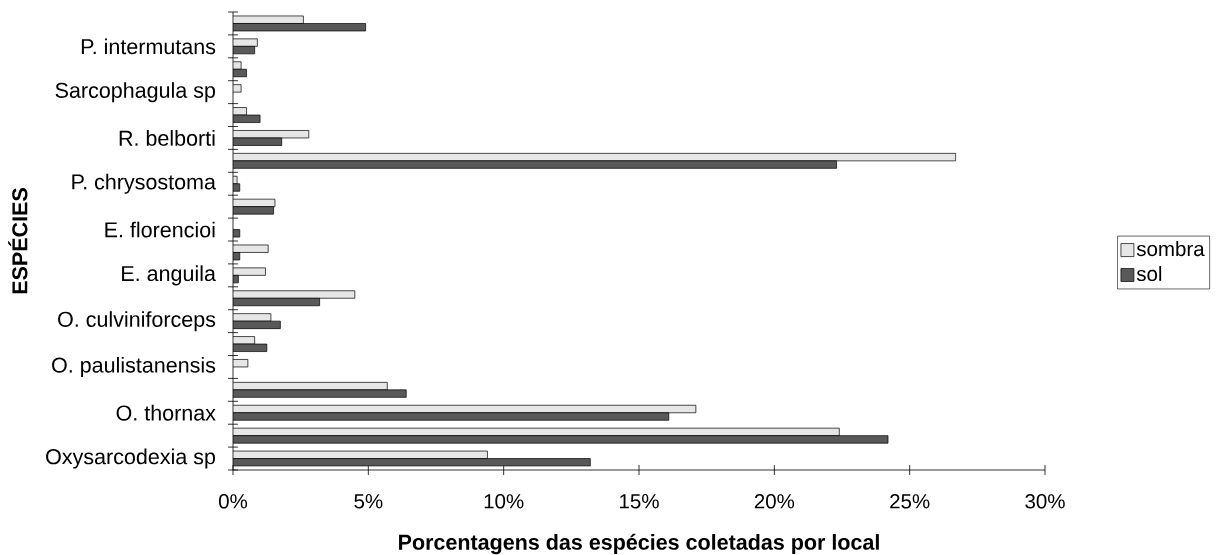 Image resolution: width=1218 pixels, height=555 pixels. What do you see at coordinates (137, 321) in the screenshot?
I see `y-tick-label: O. culviniforceps` at bounding box center [137, 321].